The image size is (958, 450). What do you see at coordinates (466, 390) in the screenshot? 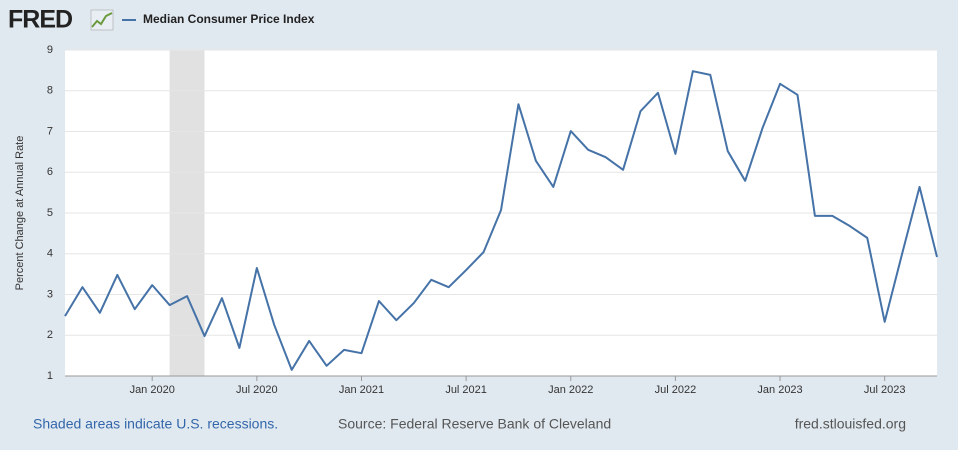
I see `x-tick-label: Jul 2021` at bounding box center [466, 390].